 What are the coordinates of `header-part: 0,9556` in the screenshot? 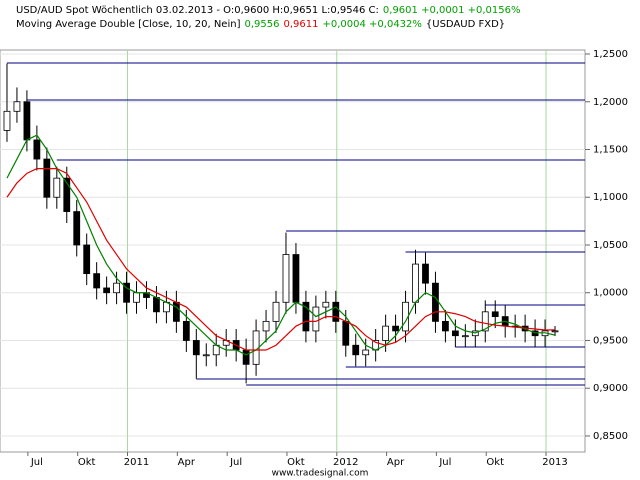 It's located at (261, 24).